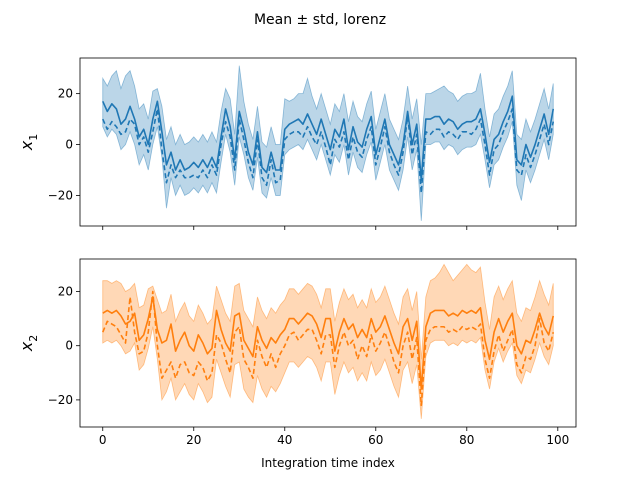  I want to click on x-axis-label: Integration time index, so click(328, 463).